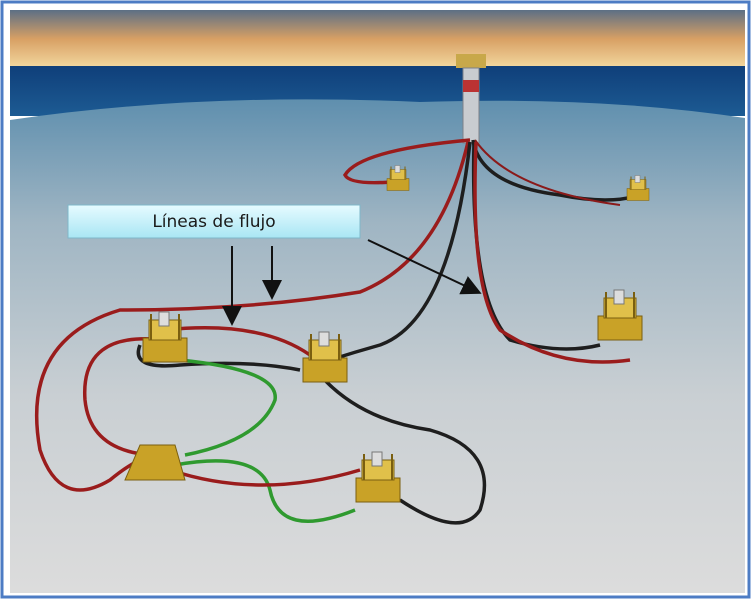  What do you see at coordinates (352, 282) in the screenshot?
I see `arrows` at bounding box center [352, 282].